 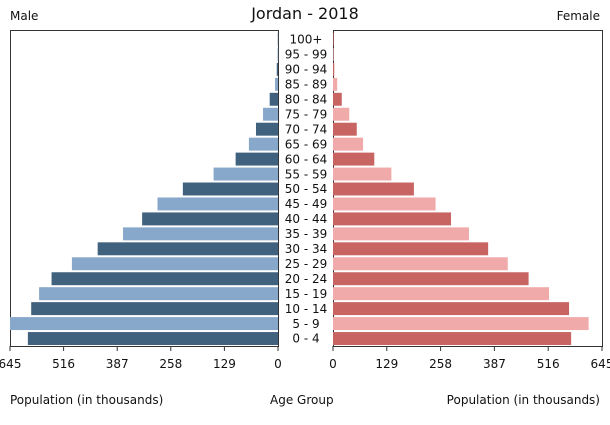 I want to click on male-tick-label: 258, so click(x=170, y=364).